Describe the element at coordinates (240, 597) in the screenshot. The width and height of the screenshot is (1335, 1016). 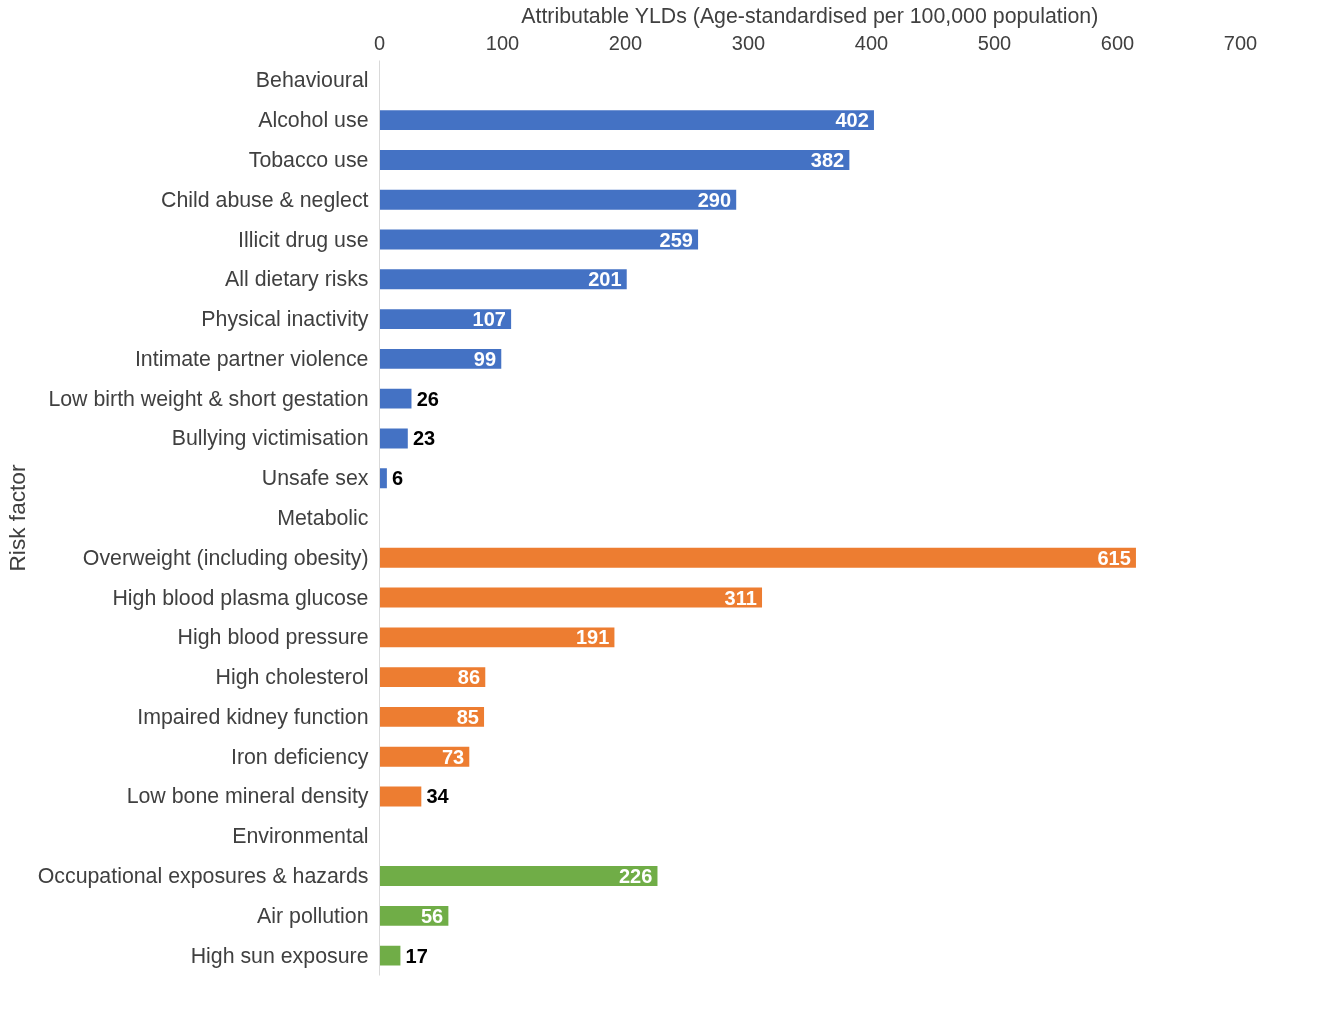
I see `y-tick-label: High blood plasma glucose` at that location.